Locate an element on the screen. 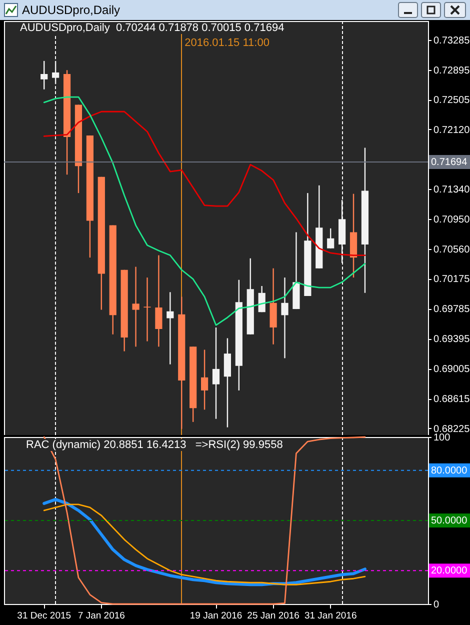 This screenshot has height=625, width=470. ref-line-label: 50.0000 is located at coordinates (449, 521).